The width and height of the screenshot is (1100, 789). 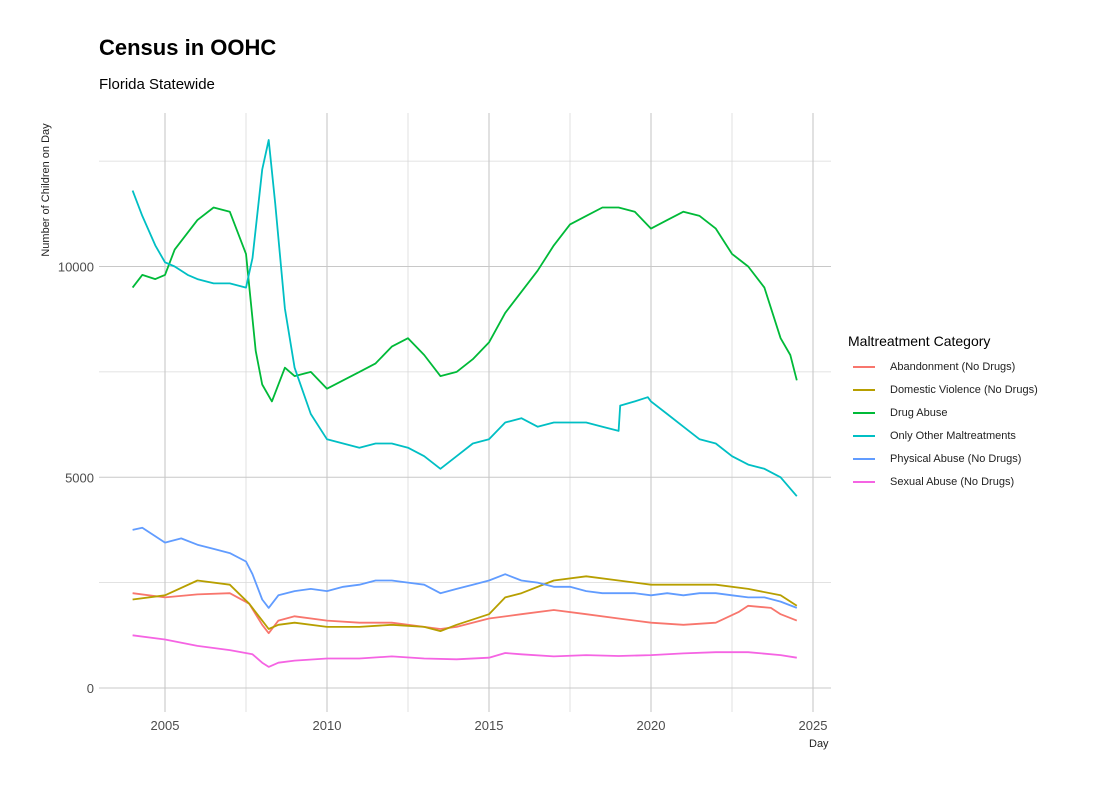 I want to click on series-line-physical-abuse-no-drugs, so click(x=465, y=567).